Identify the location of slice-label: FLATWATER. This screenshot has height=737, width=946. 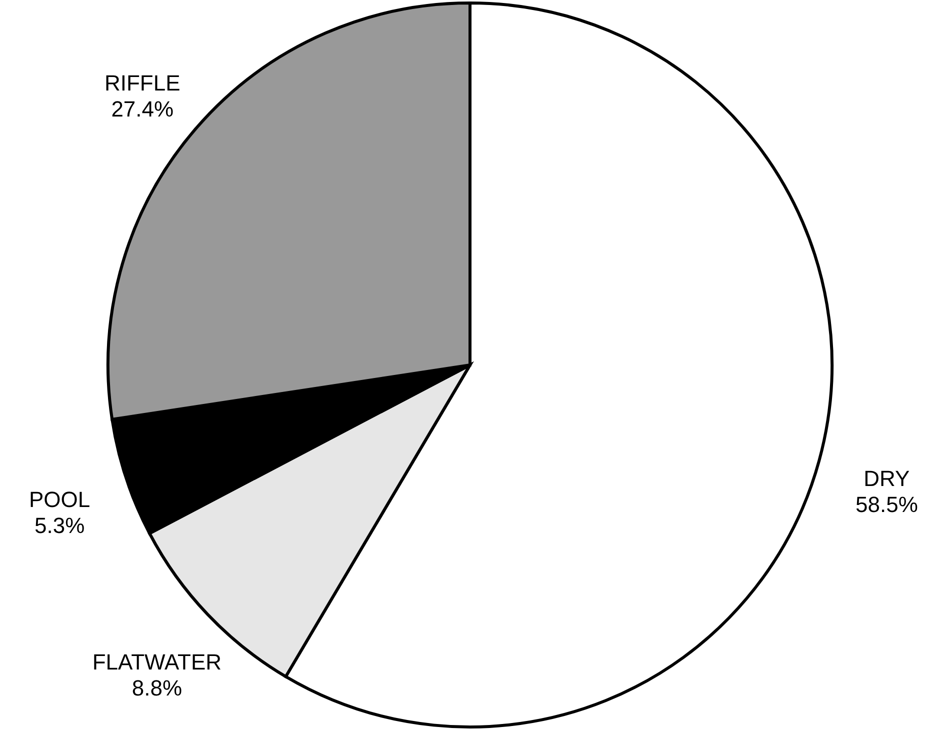
(157, 662).